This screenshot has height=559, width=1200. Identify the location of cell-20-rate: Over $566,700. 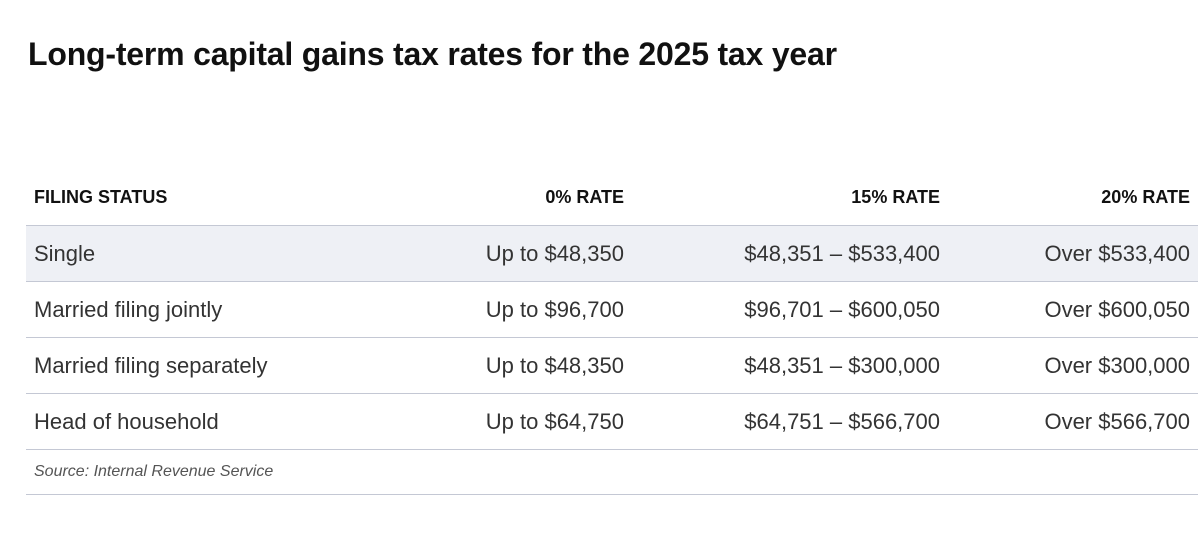
(1073, 421).